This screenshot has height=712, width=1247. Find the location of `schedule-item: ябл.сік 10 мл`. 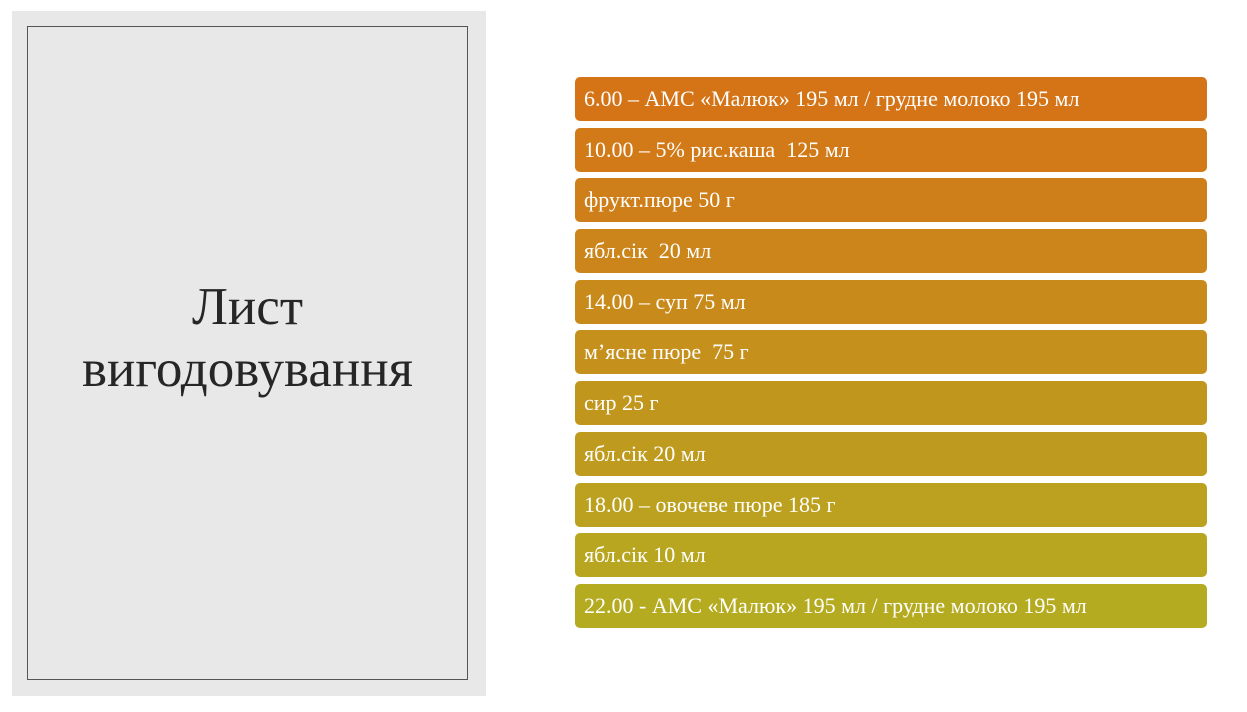

schedule-item: ябл.сік 10 мл is located at coordinates (891, 555).